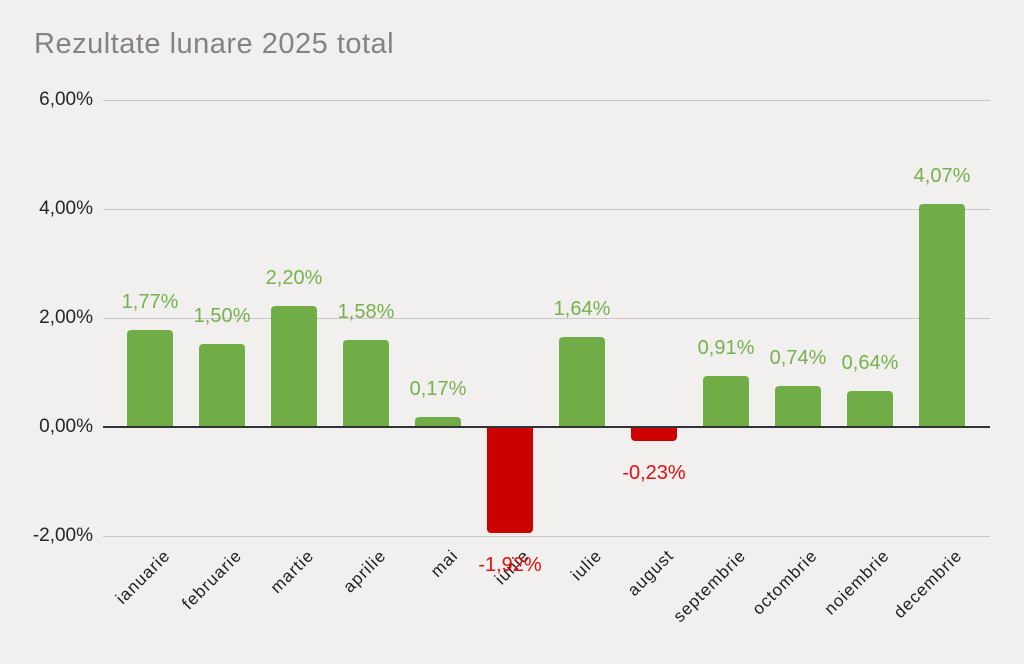  I want to click on bar-iunie, so click(510, 480).